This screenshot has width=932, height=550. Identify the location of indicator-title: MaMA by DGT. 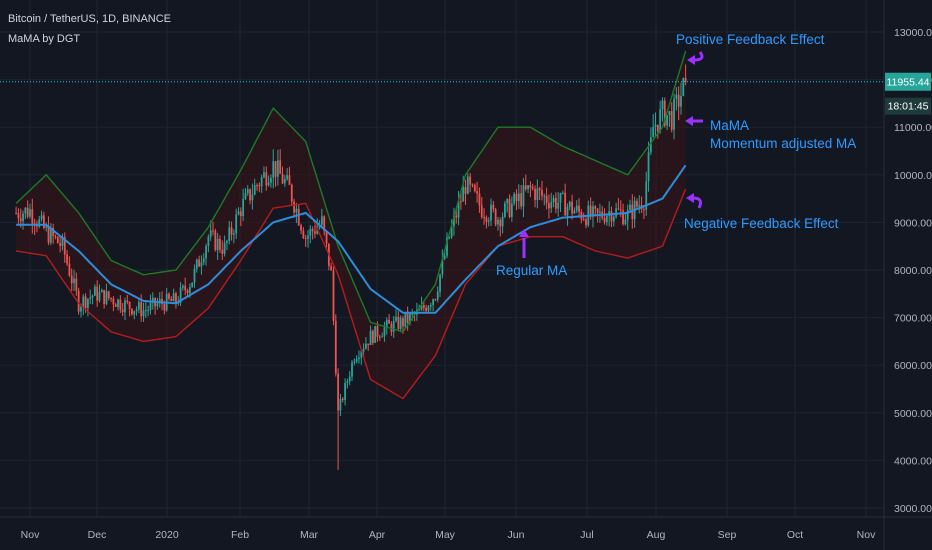
(44, 39).